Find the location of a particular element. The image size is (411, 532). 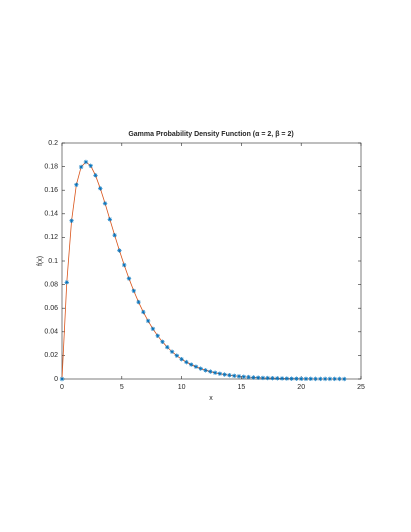

y-tick-label: 0.02 is located at coordinates (51, 355).